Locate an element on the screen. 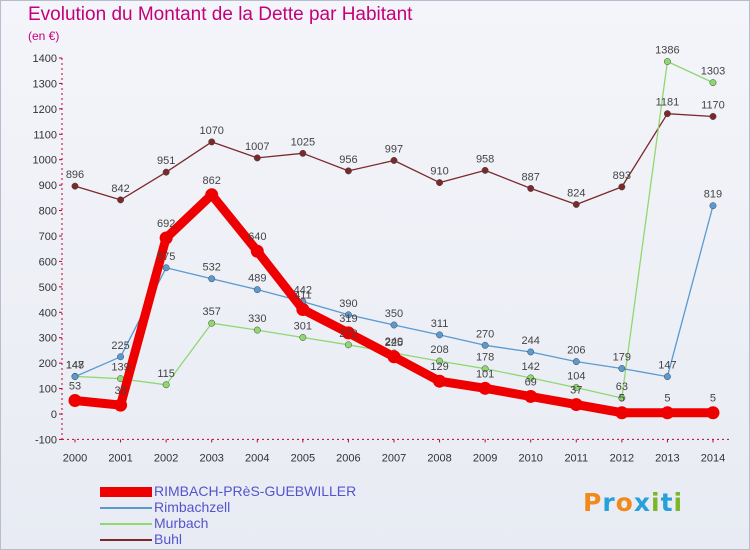 This screenshot has height=550, width=750. data-label: 142 is located at coordinates (531, 367).